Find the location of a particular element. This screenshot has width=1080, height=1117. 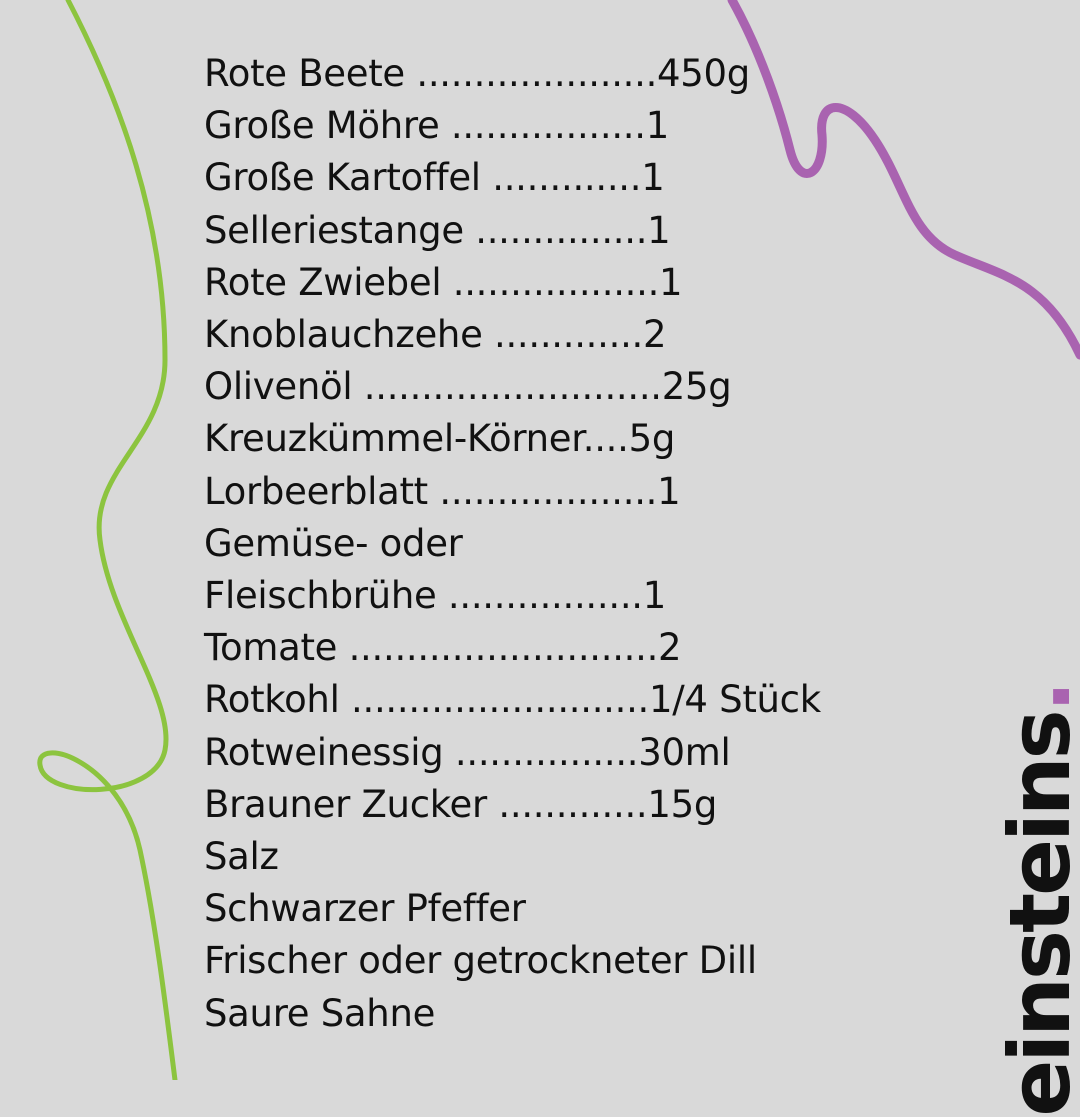

green-wave-line is located at coordinates (107, 540).